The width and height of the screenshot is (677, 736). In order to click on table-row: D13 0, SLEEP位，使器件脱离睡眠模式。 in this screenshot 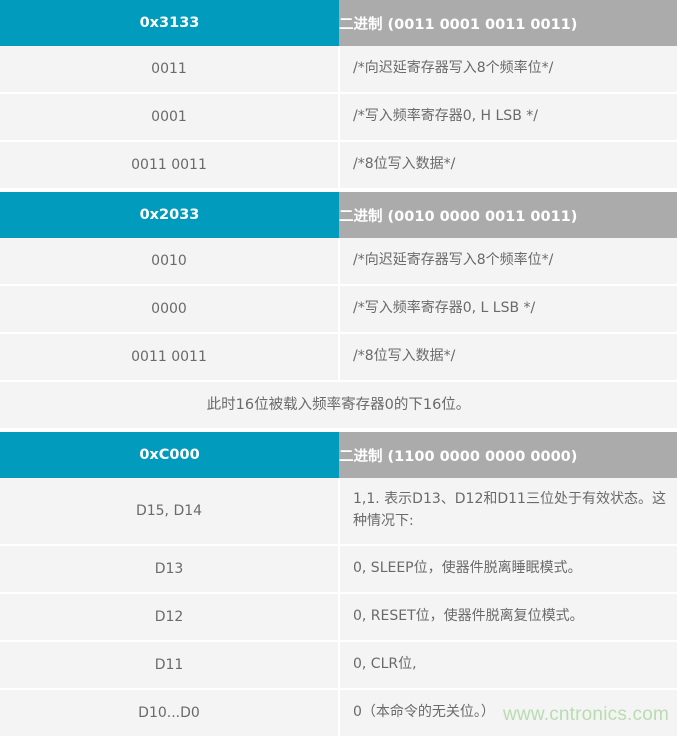, I will do `click(338, 569)`.